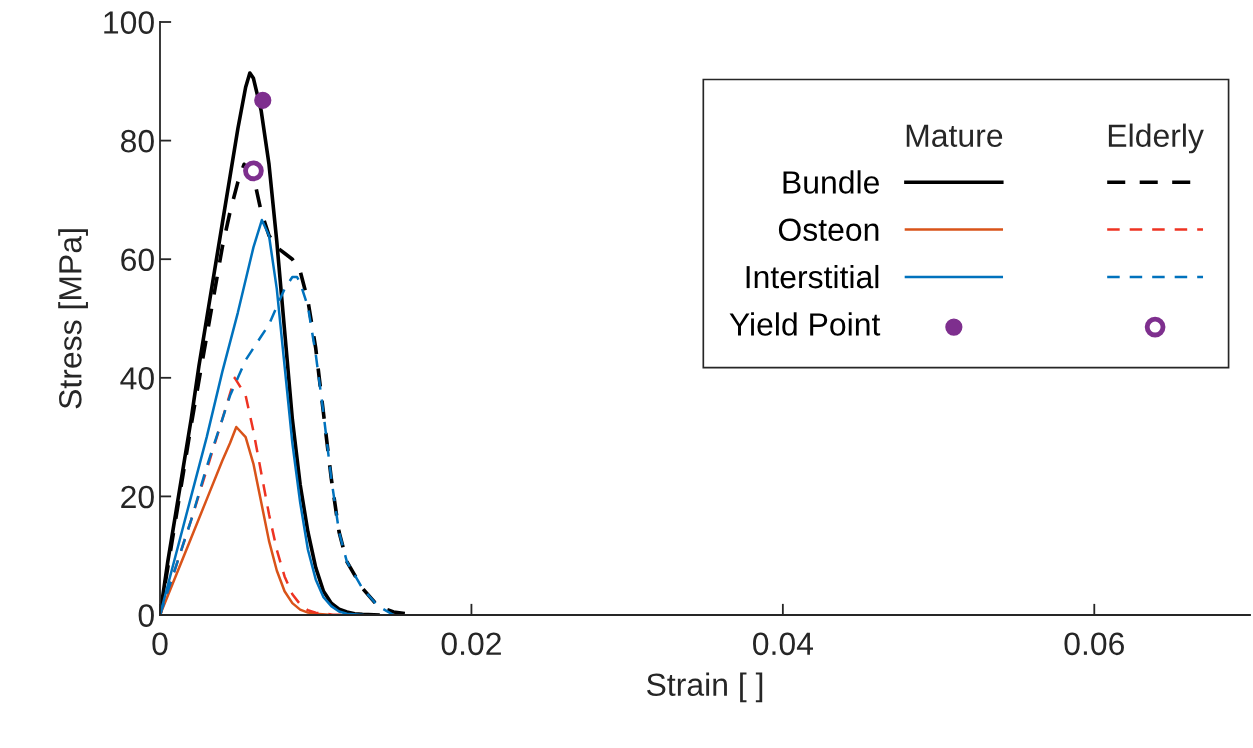  What do you see at coordinates (137, 141) in the screenshot?
I see `y-tick-label: 80` at bounding box center [137, 141].